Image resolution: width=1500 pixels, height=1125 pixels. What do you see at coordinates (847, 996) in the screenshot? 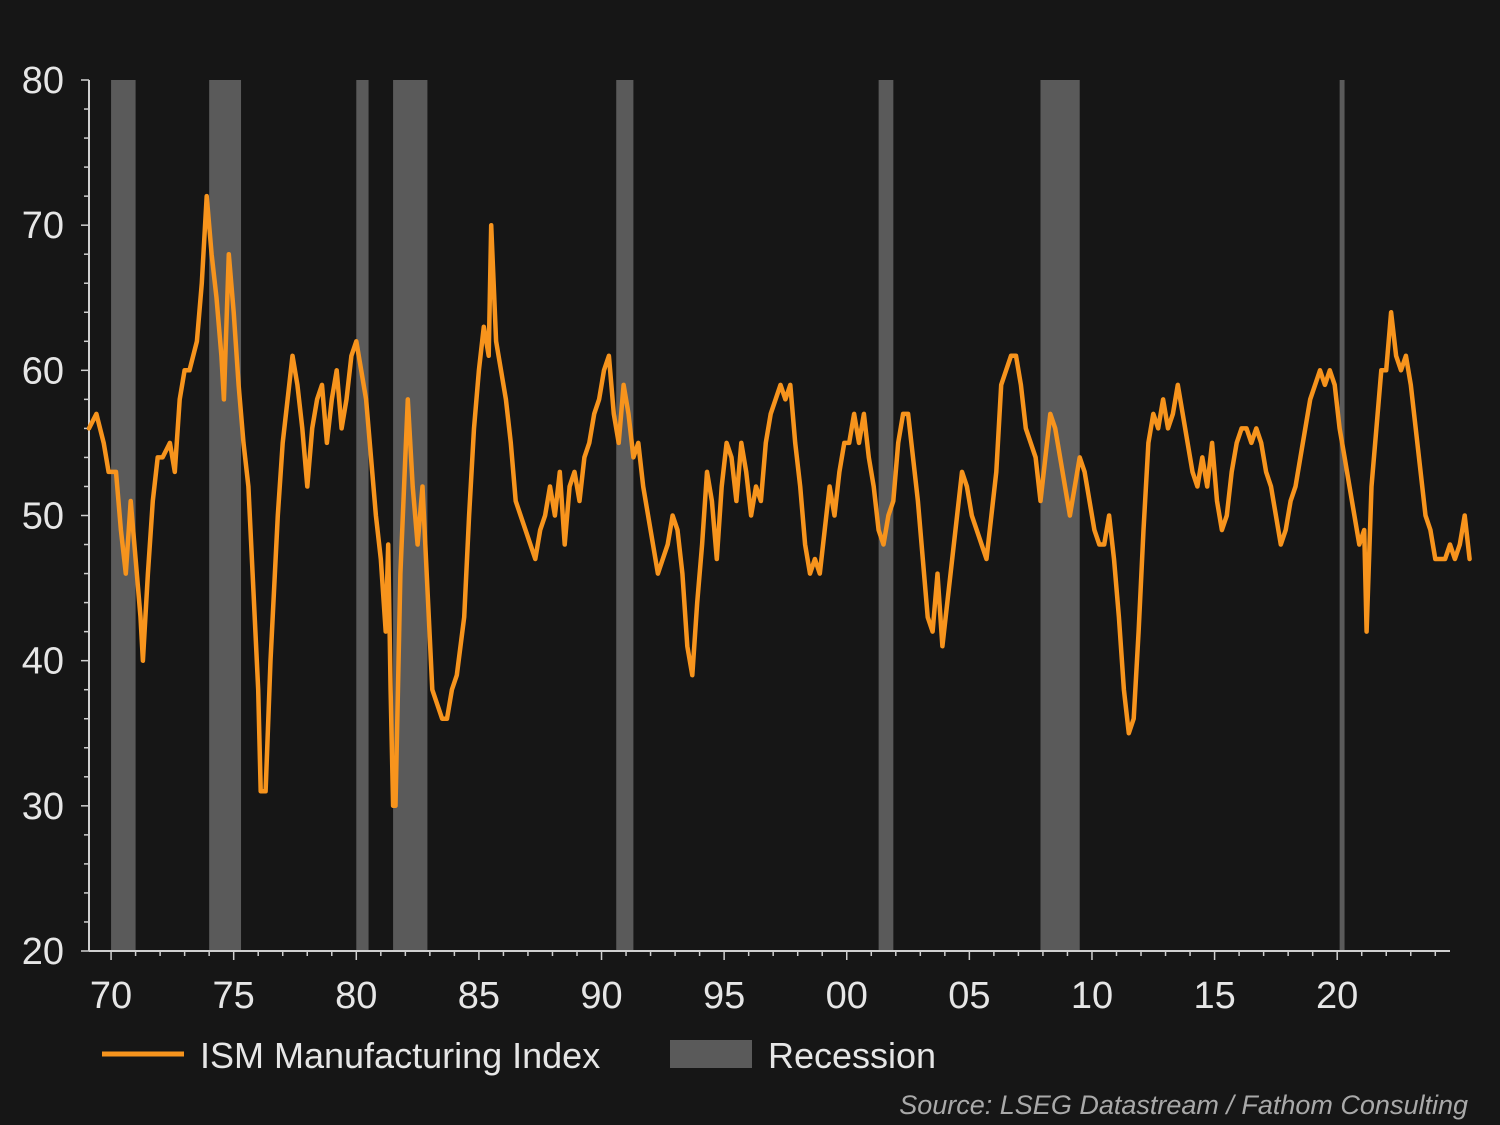
I see `x-tick-label: 00` at bounding box center [847, 996].